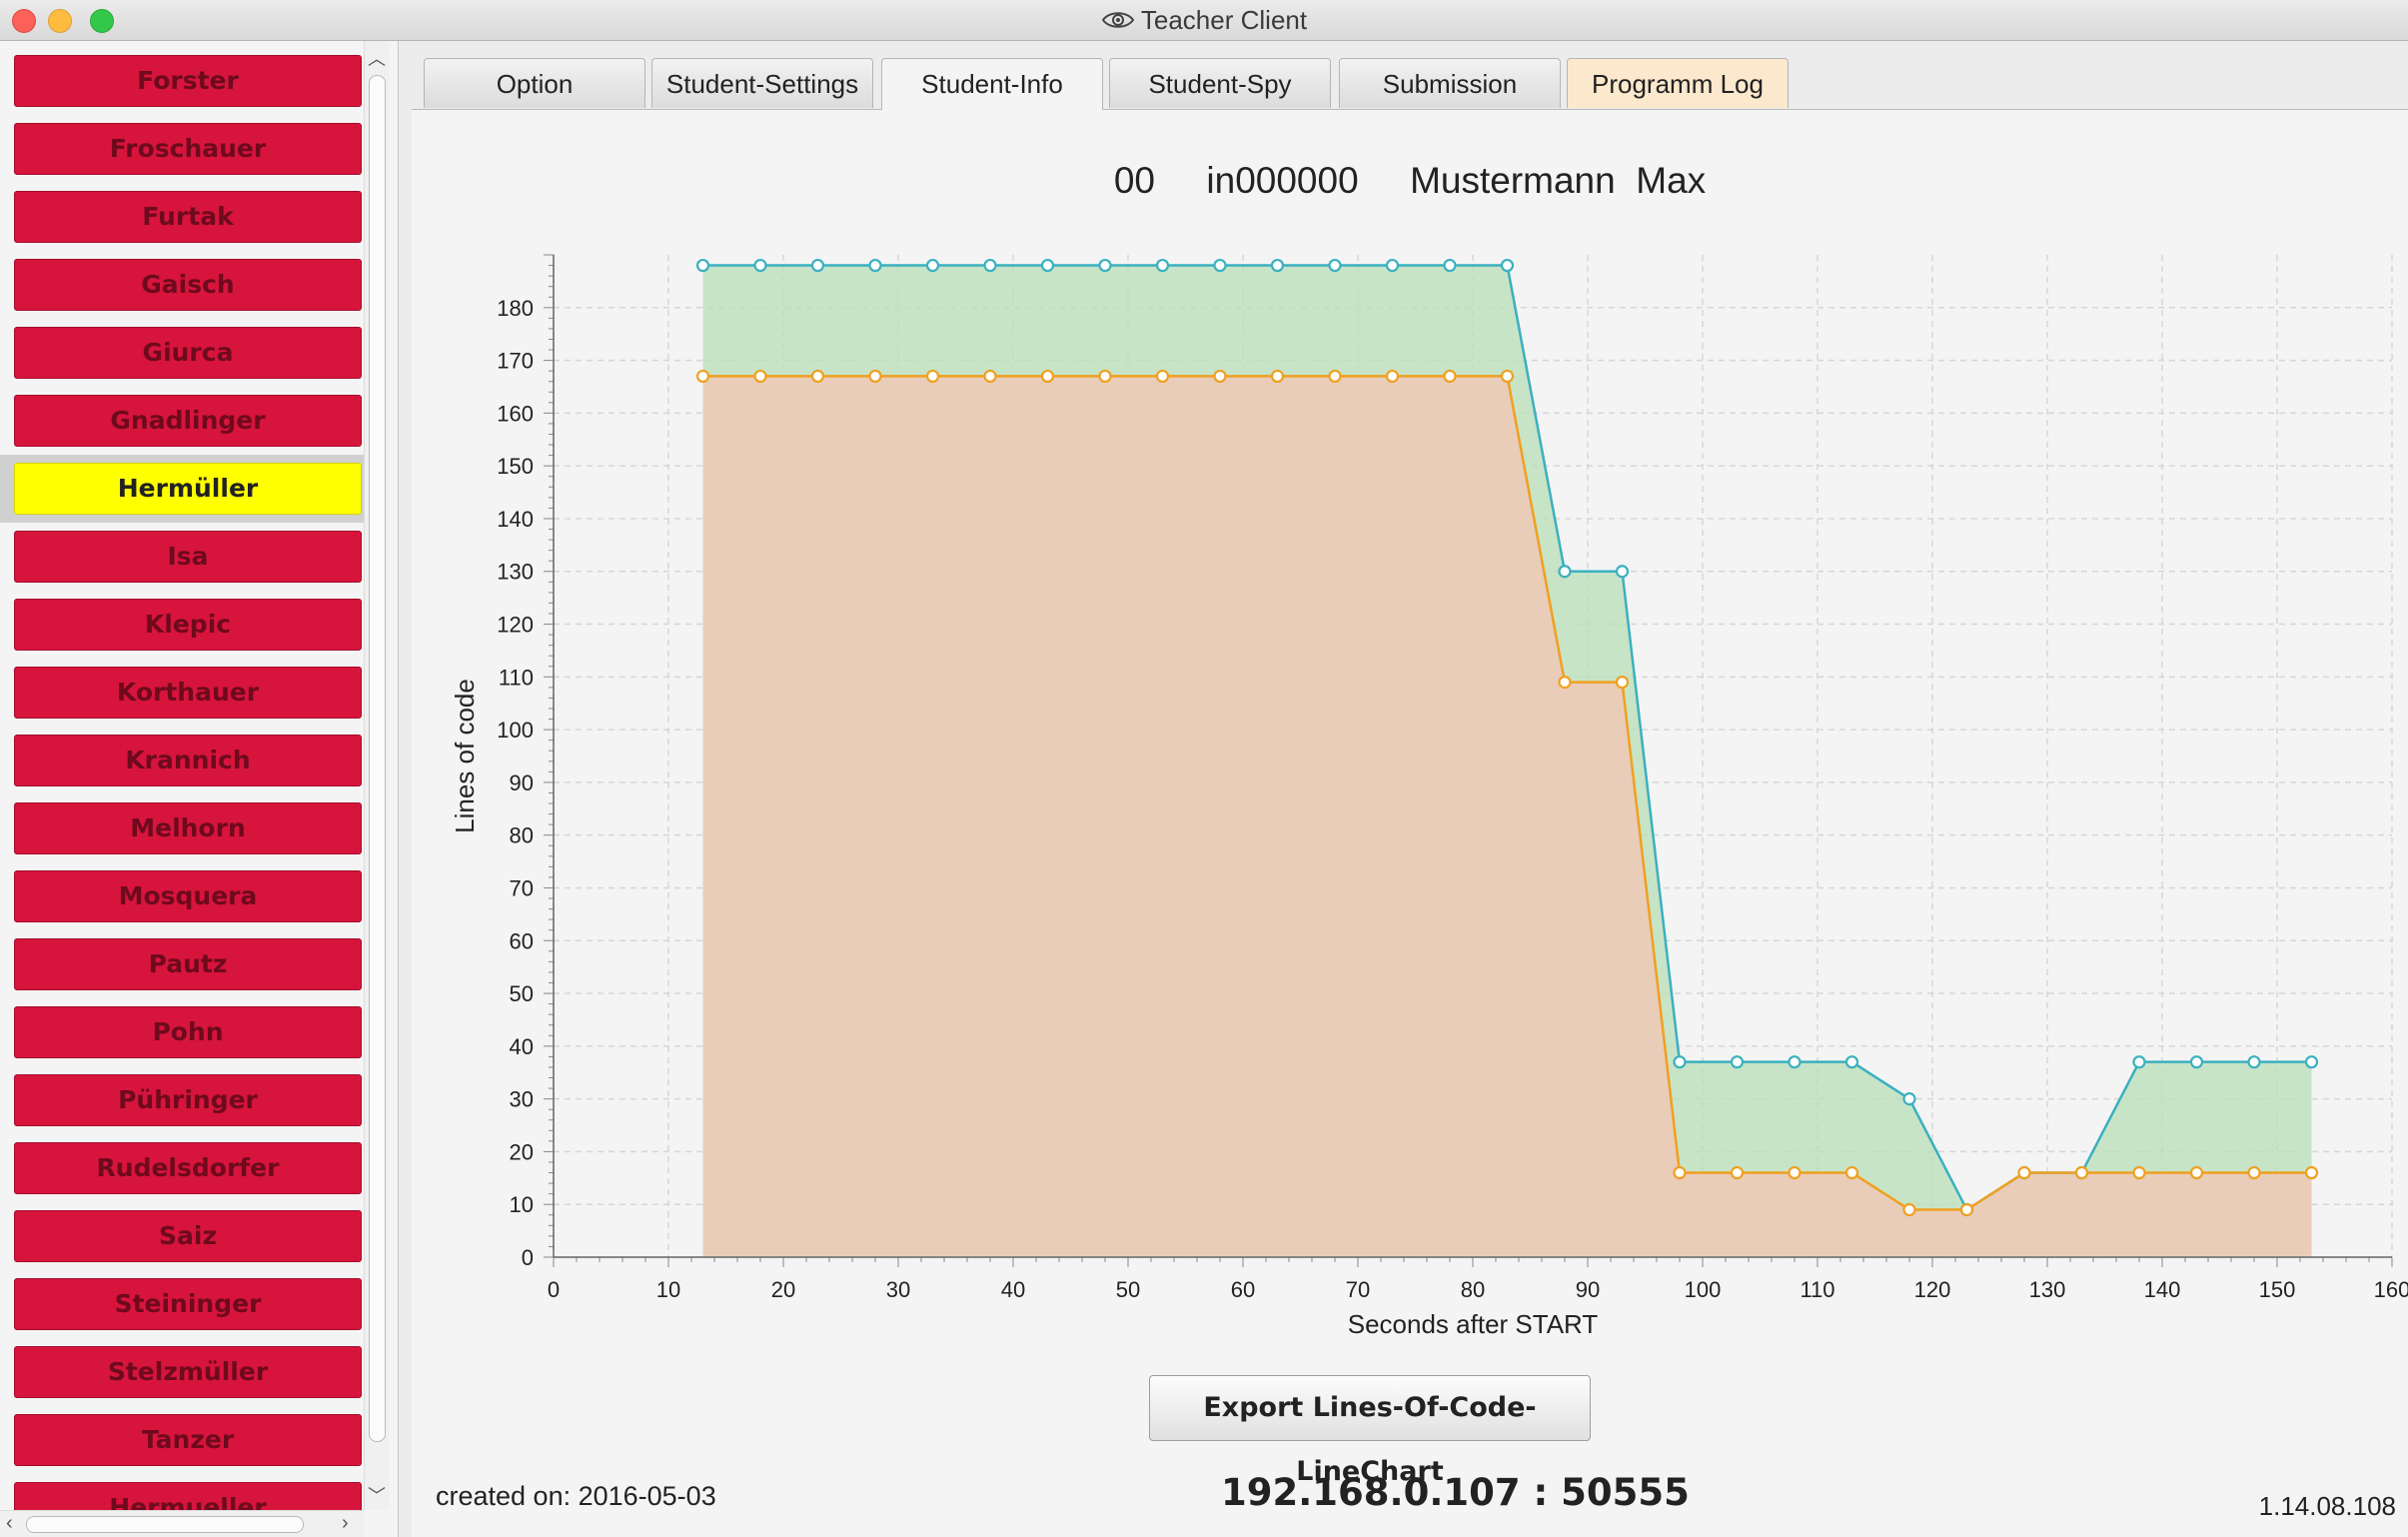  I want to click on scroll-up-icon: ︿, so click(377, 59).